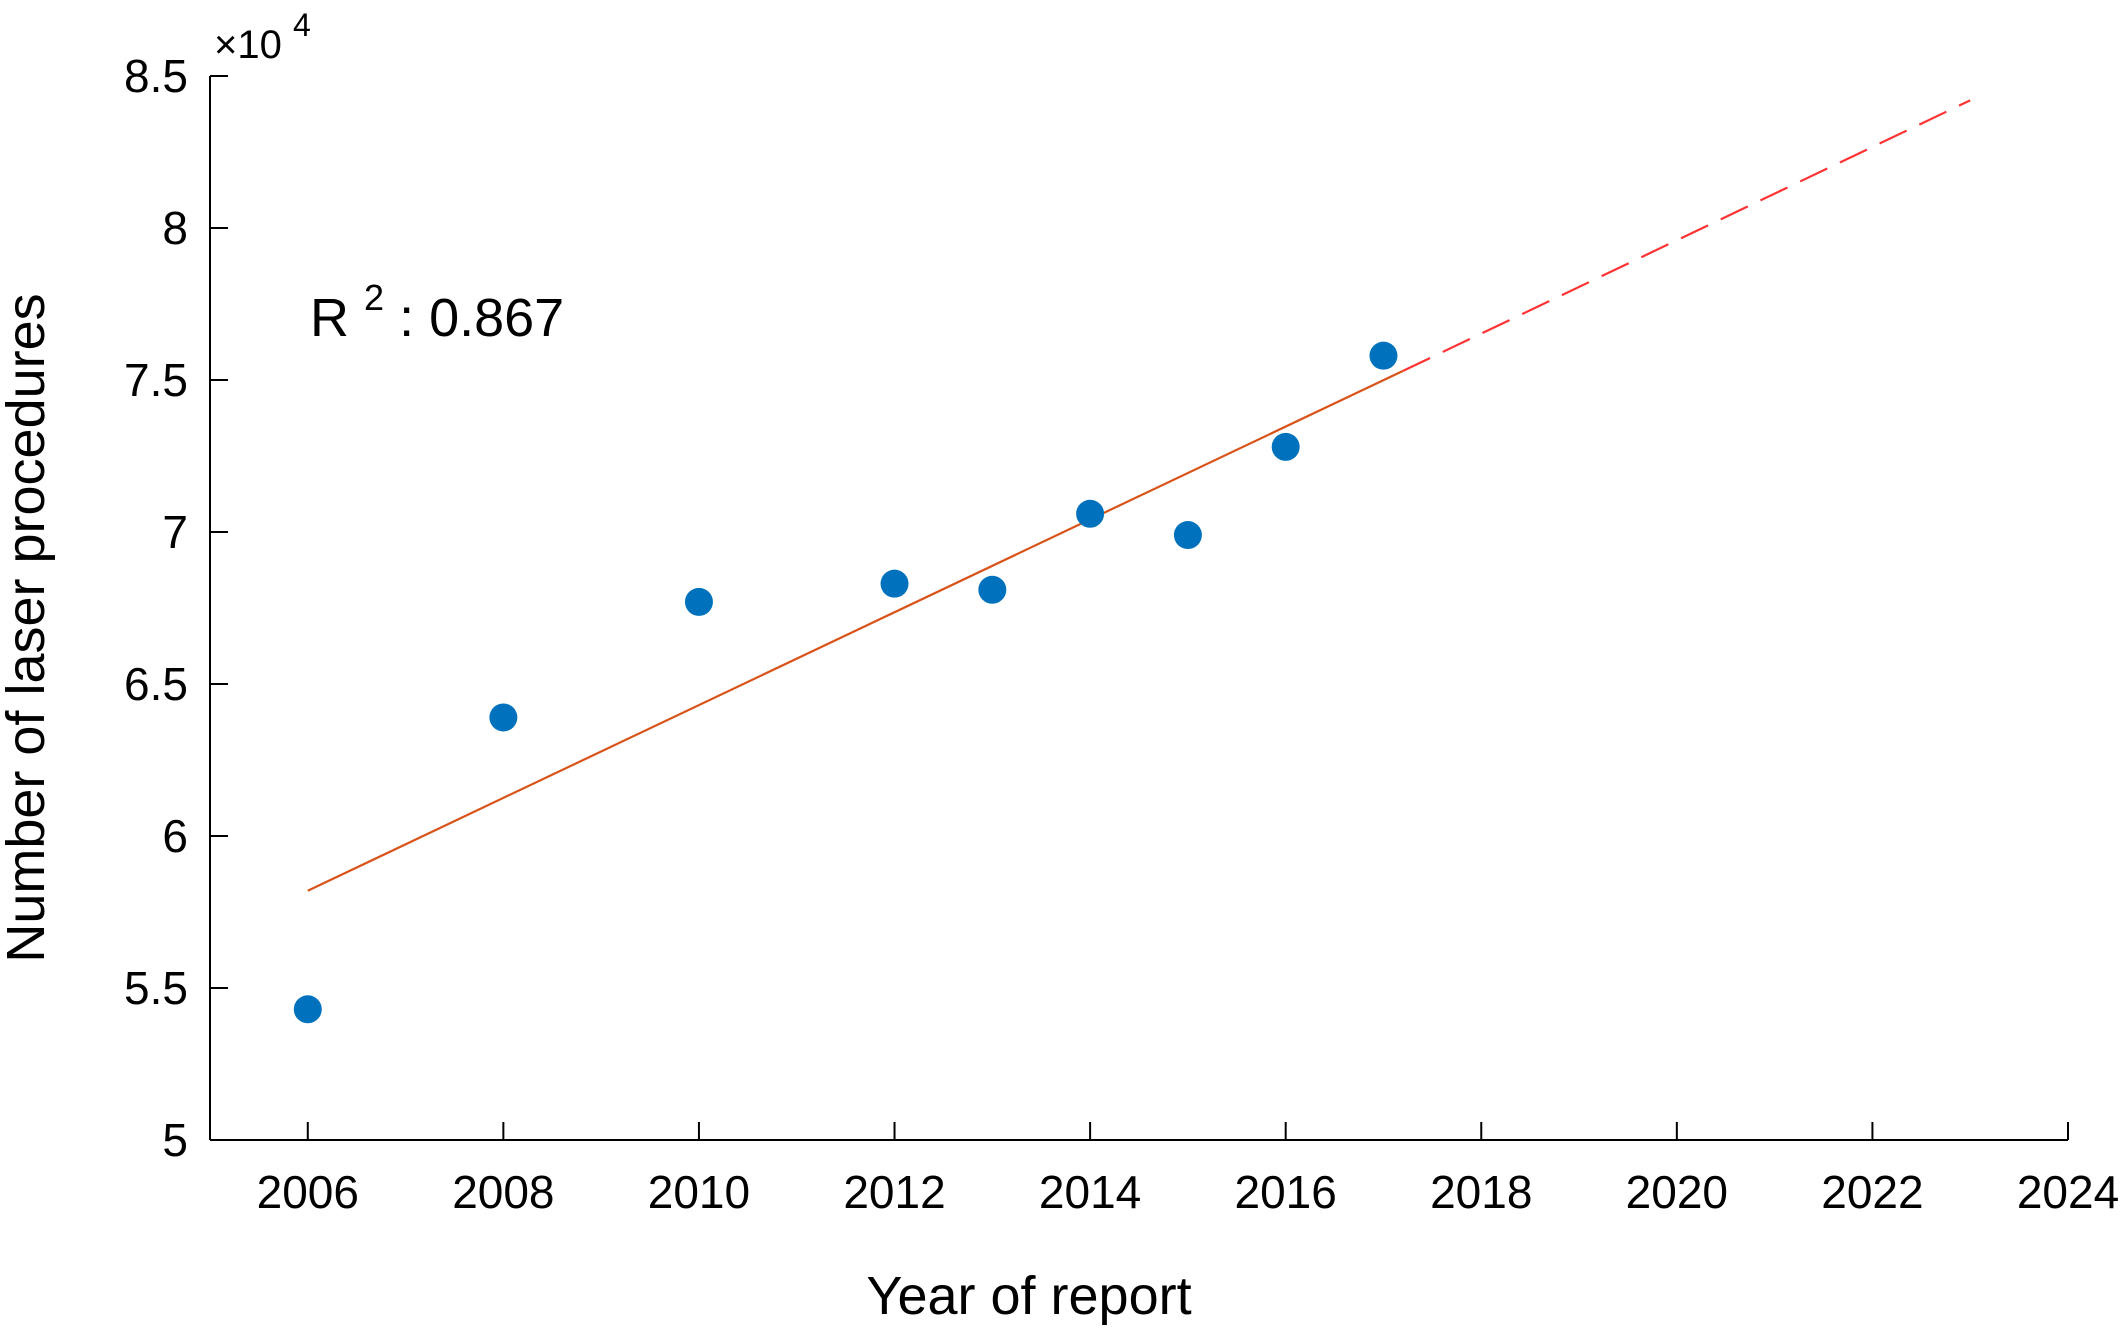 This screenshot has width=2128, height=1337. What do you see at coordinates (374, 297) in the screenshot?
I see `r-squared-power: 2` at bounding box center [374, 297].